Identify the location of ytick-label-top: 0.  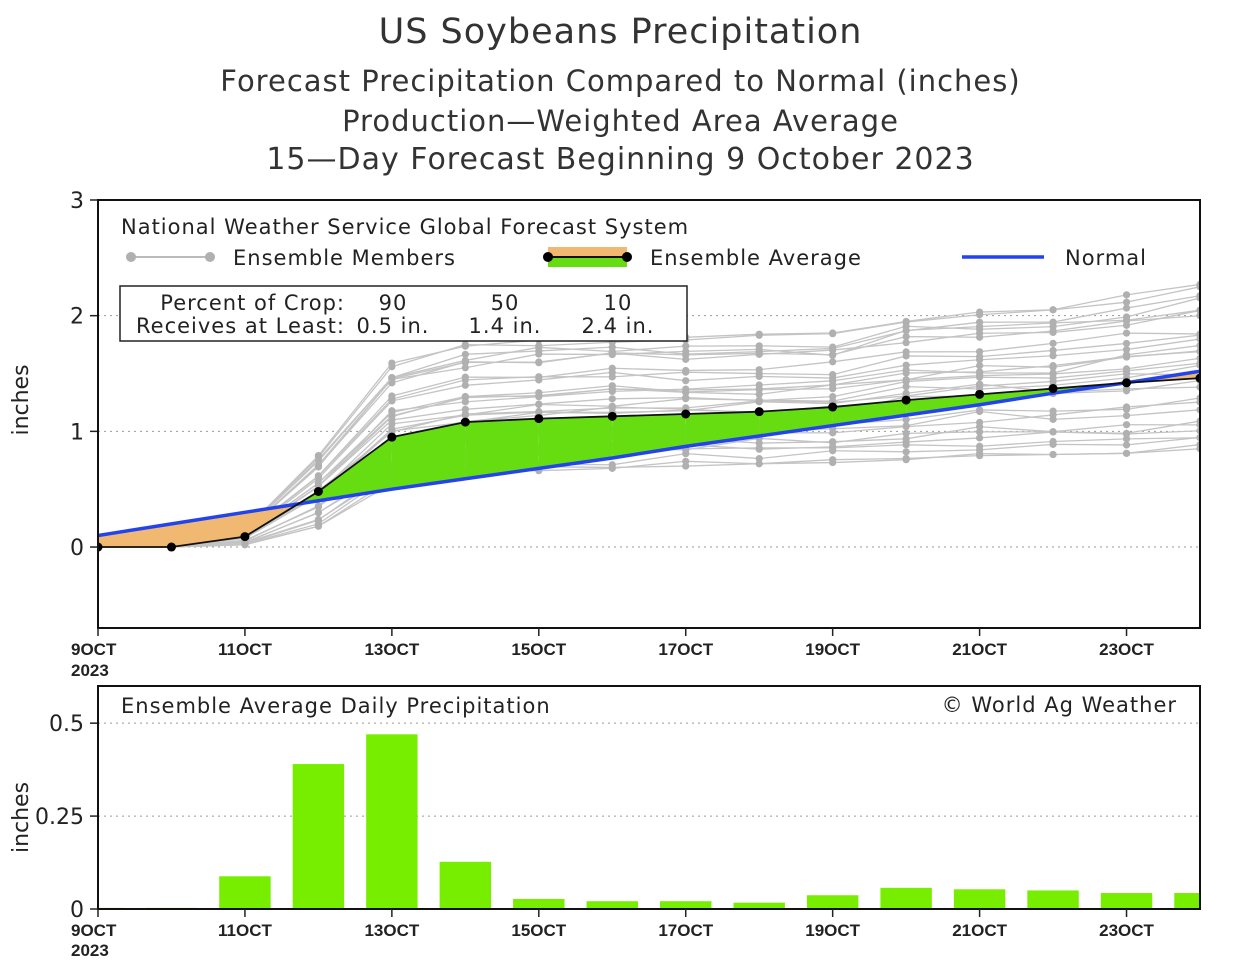
(77, 548).